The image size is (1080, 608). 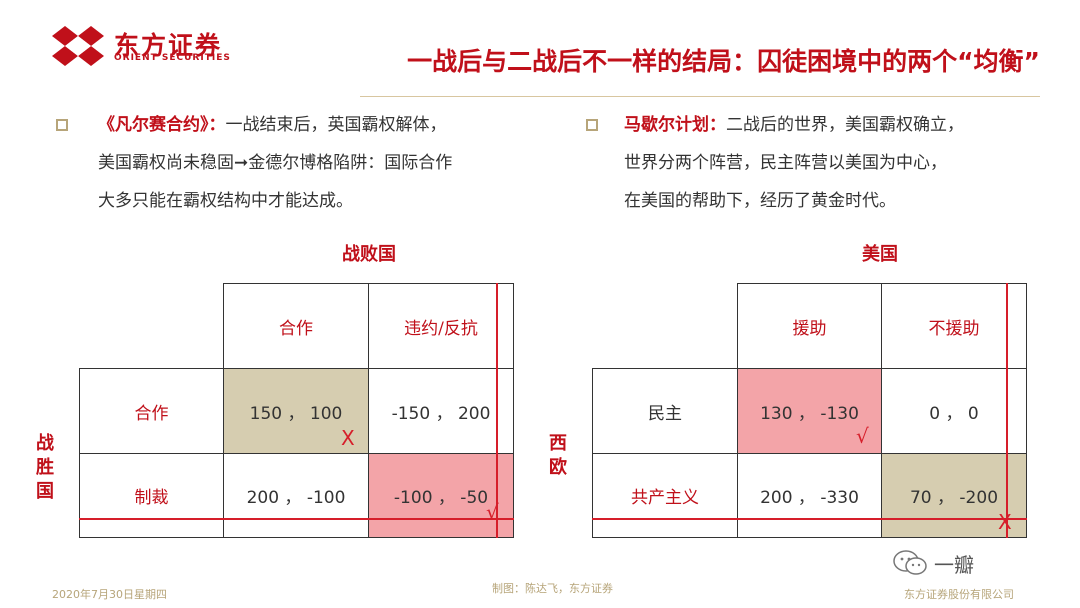 I want to click on left-best-response-vline, so click(x=497, y=410).